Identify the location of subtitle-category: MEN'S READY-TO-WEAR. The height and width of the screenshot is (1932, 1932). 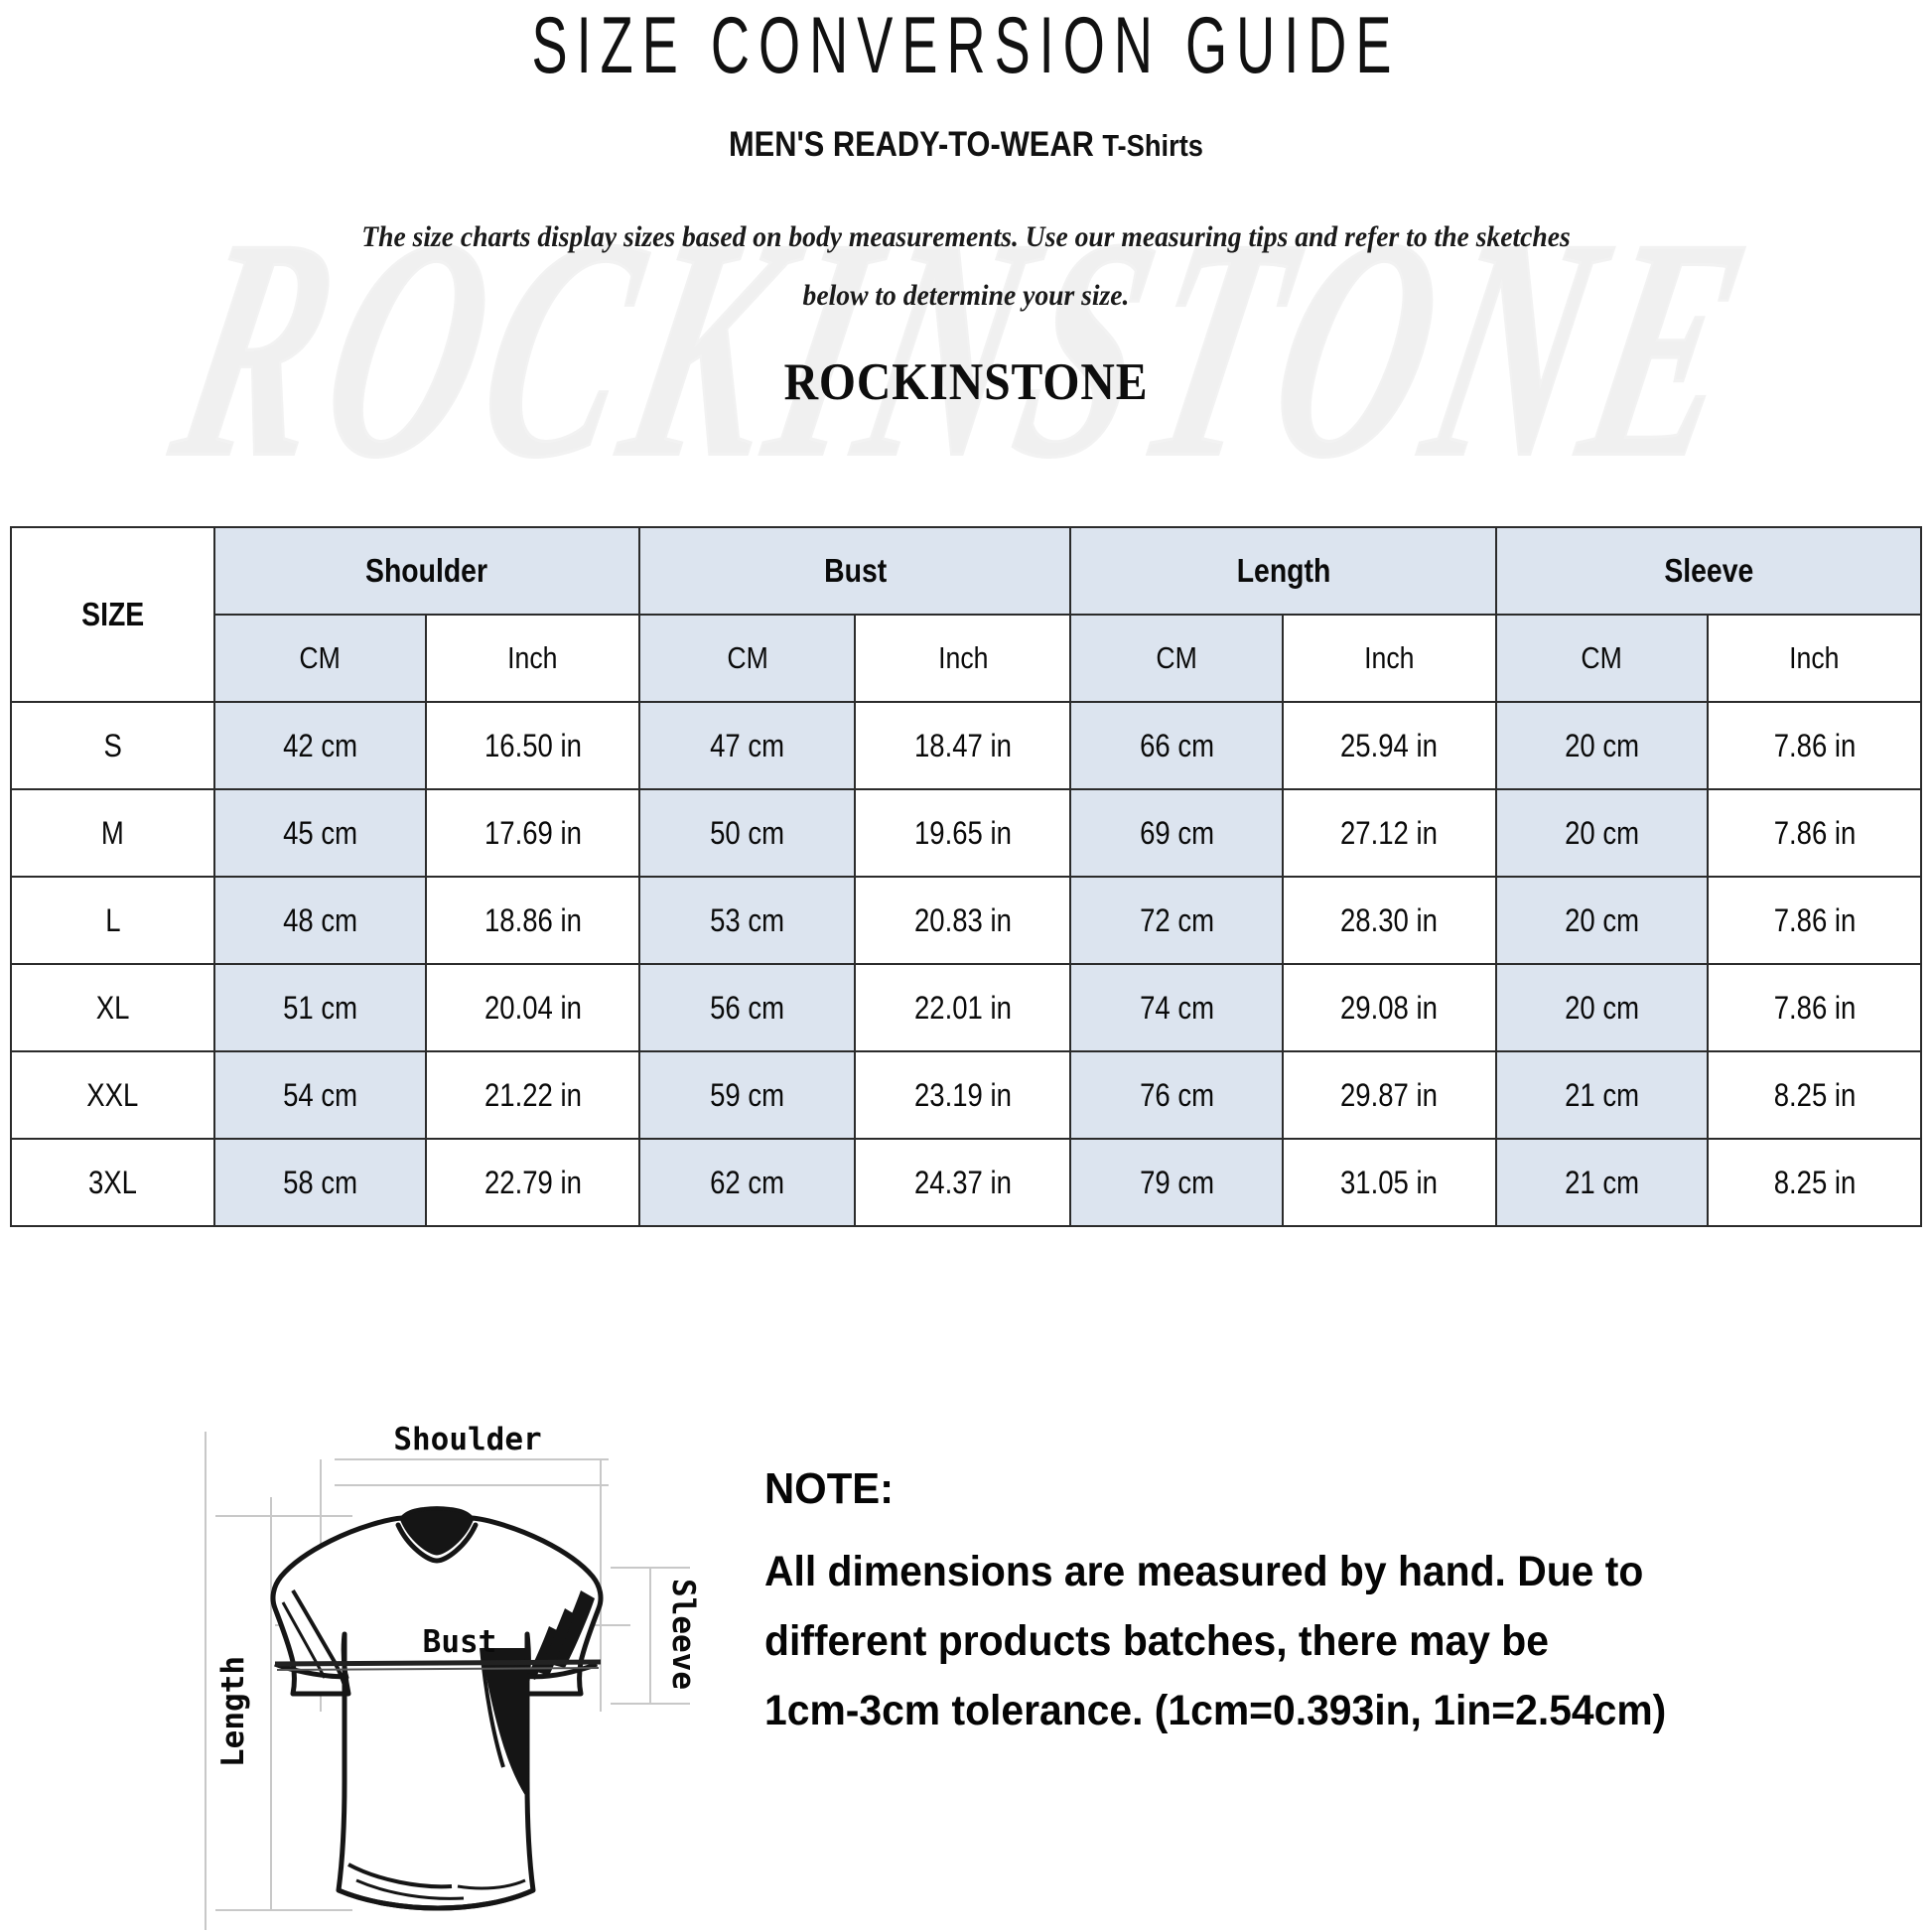
(911, 145).